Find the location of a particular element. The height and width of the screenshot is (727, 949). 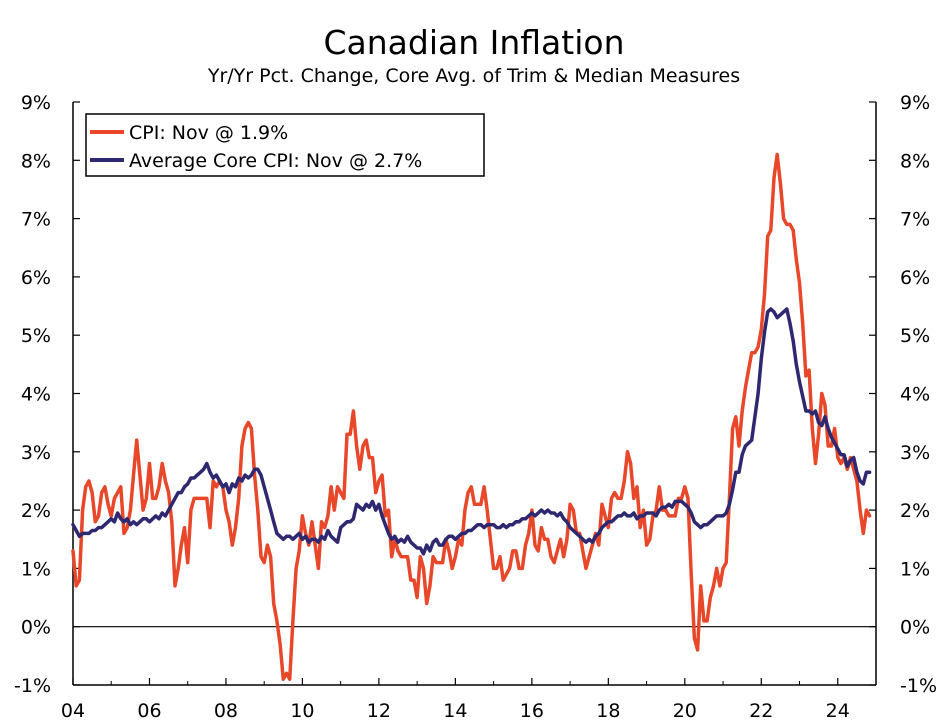

y-tick-label-right: -1% is located at coordinates (918, 686).